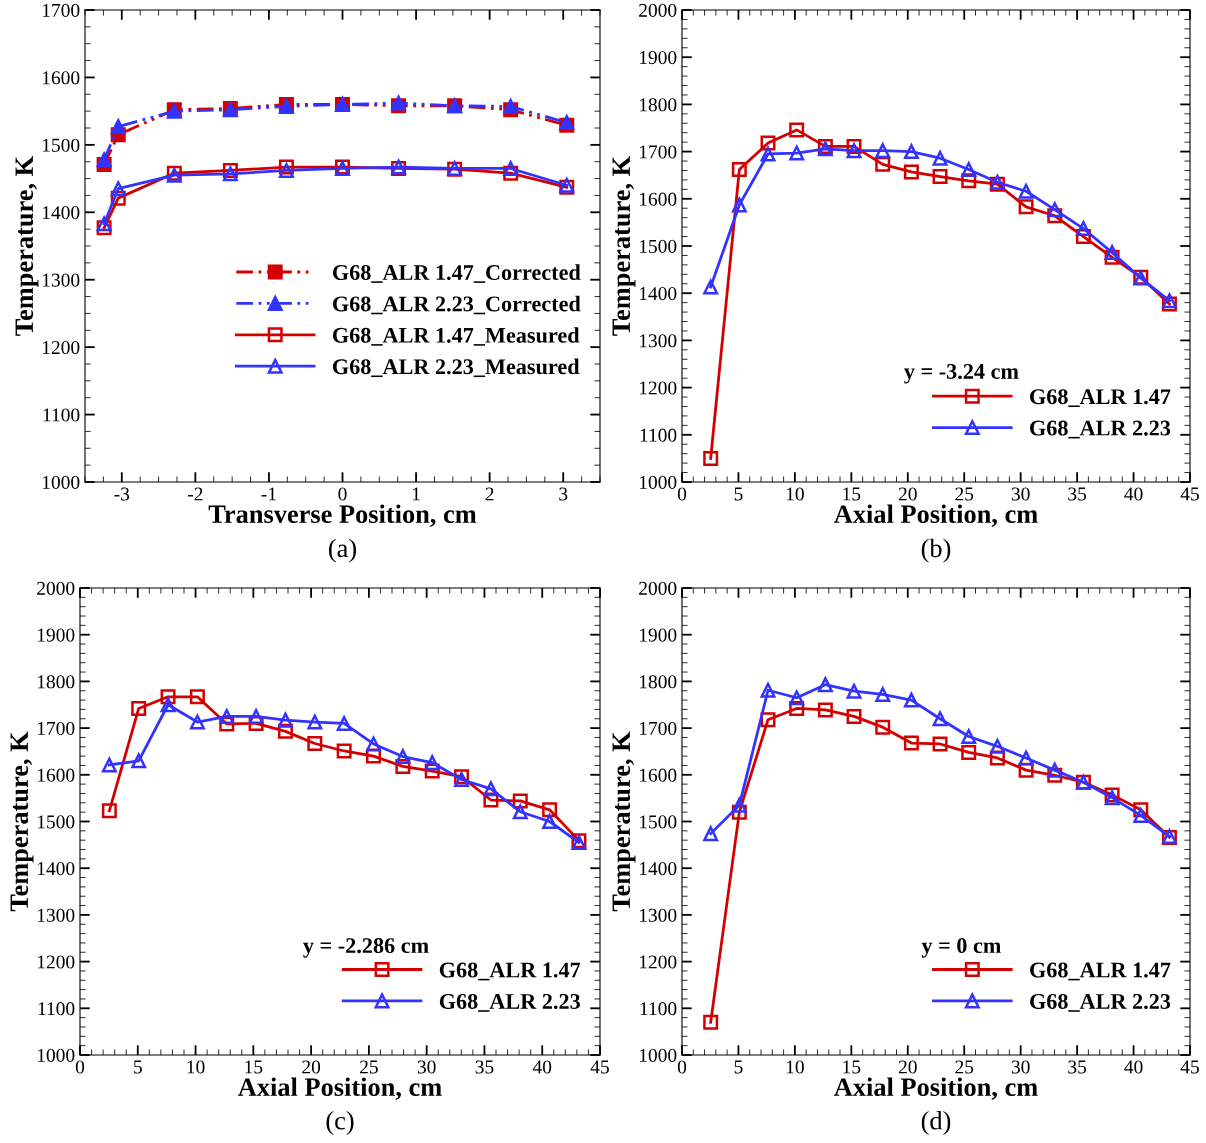 The height and width of the screenshot is (1143, 1206). I want to click on legend-label: G68_ALR 1.47_Measured, so click(456, 336).